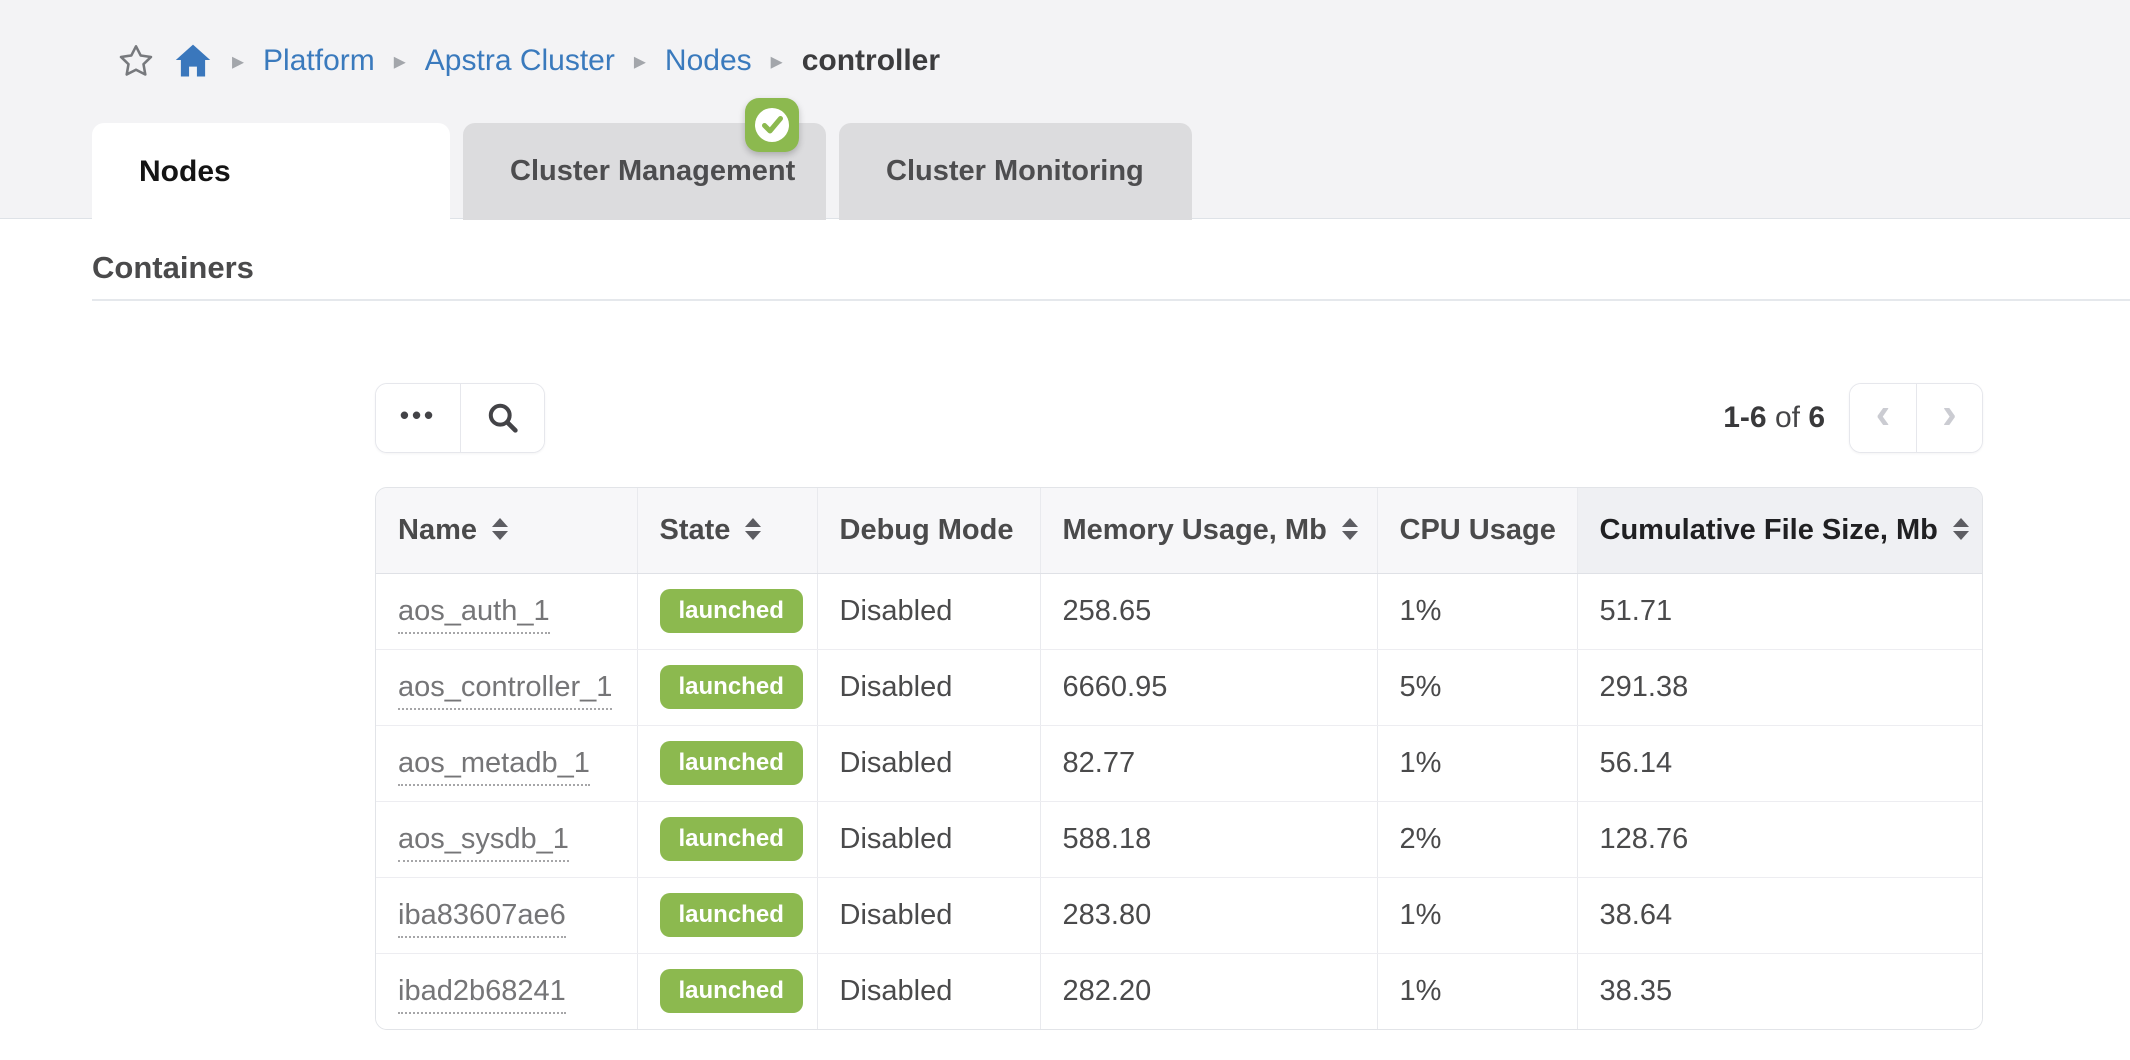 Image resolution: width=2130 pixels, height=1060 pixels. Describe the element at coordinates (1779, 915) in the screenshot. I see `cumulative-file-size-cell: 38.64` at that location.